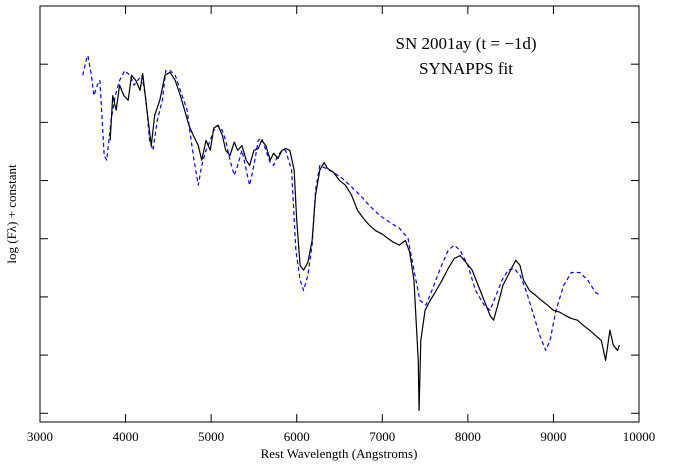  I want to click on y-axis-label: log (Fλ) + constant, so click(11, 214).